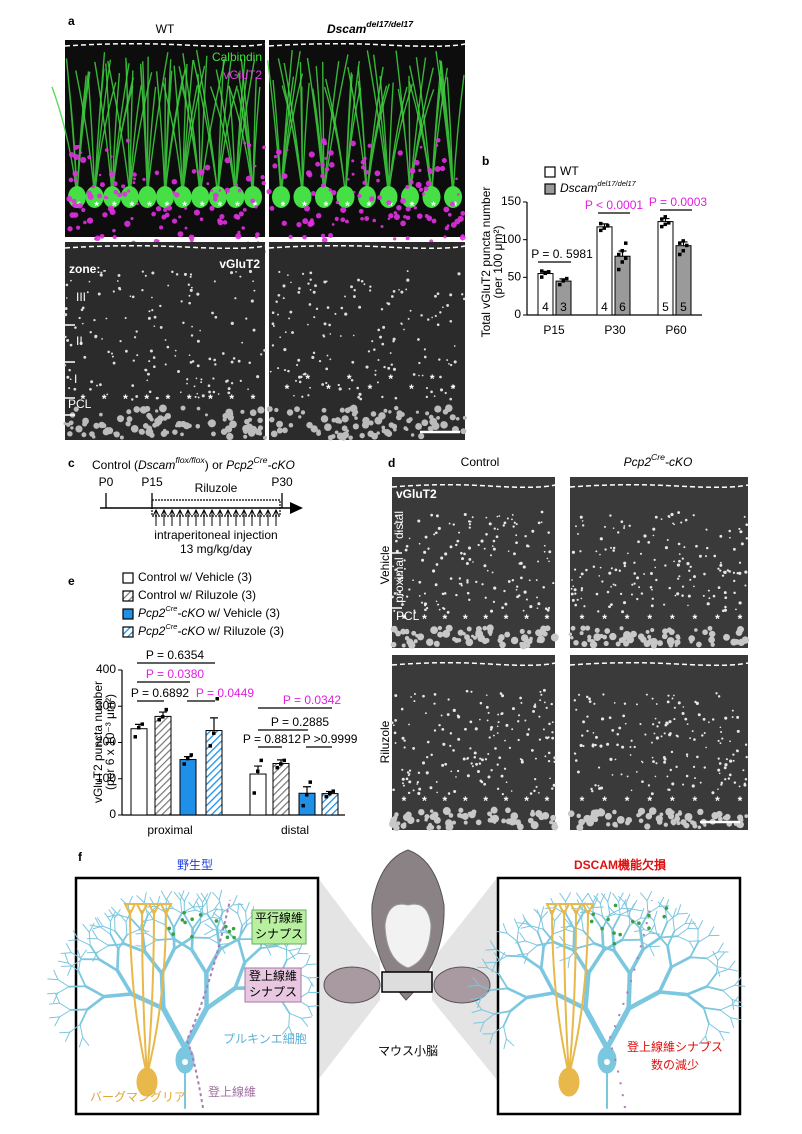 The width and height of the screenshot is (802, 1134). What do you see at coordinates (197, 595) in the screenshot?
I see `legend-label: Control w/ Riluzole (3)` at bounding box center [197, 595].